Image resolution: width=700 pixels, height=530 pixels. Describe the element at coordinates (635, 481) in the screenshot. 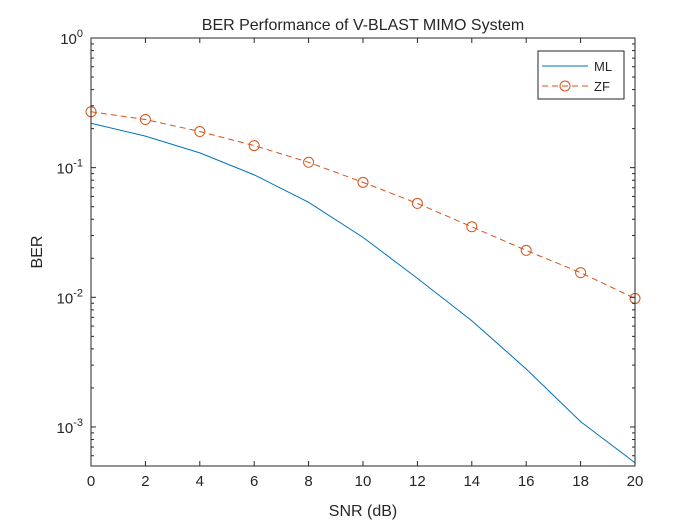

I see `x-tick-label: 20` at that location.